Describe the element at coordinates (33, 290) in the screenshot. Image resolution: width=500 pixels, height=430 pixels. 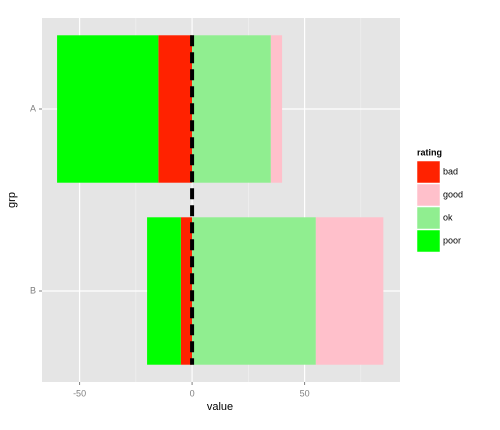
I see `y-tick-label: B` at that location.